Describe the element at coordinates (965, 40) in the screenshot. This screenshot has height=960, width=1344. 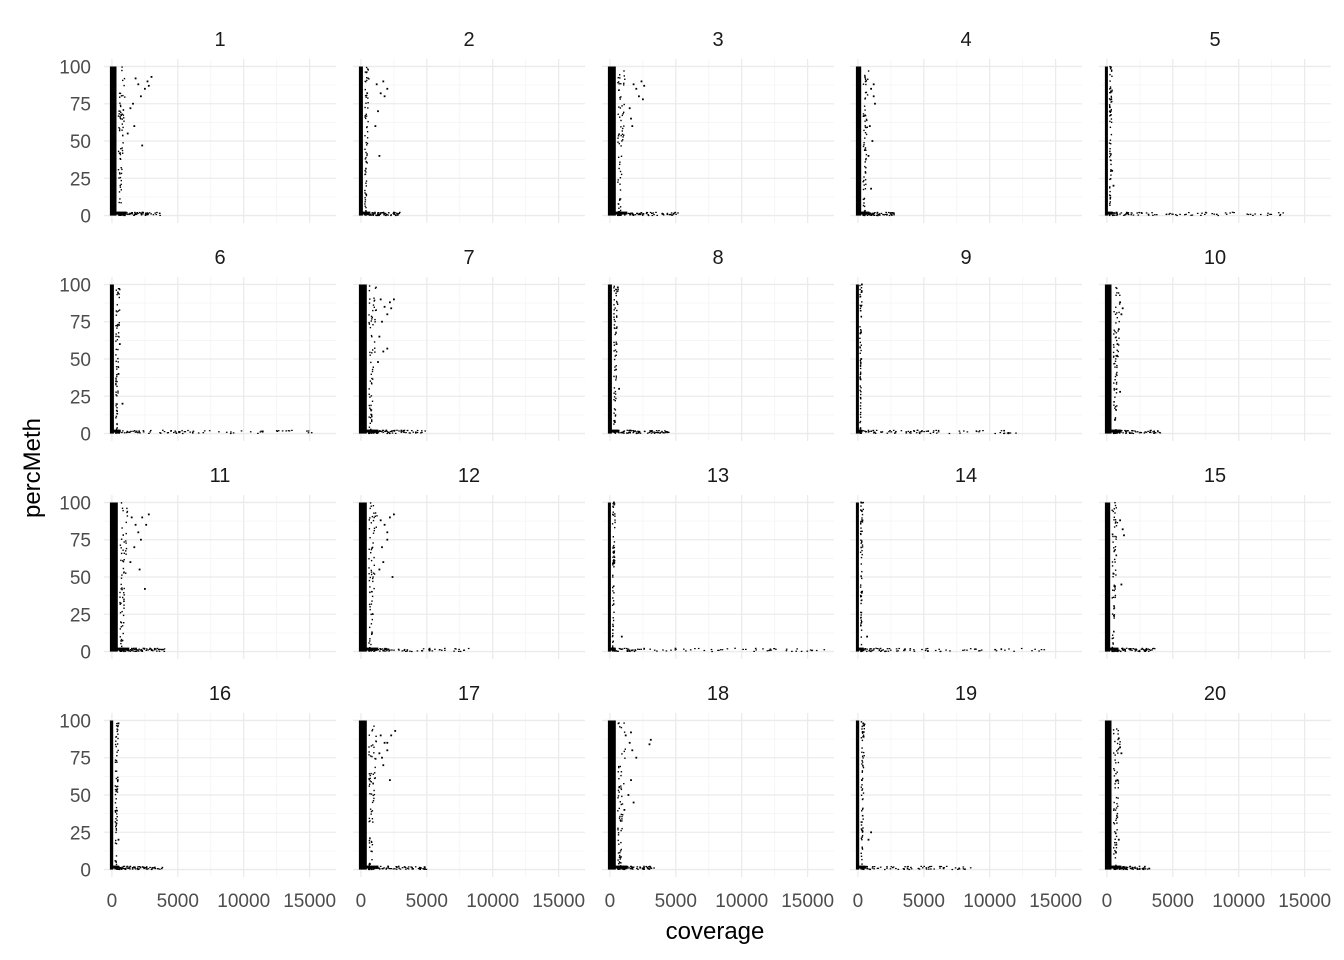
I see `facet-label: 4` at that location.